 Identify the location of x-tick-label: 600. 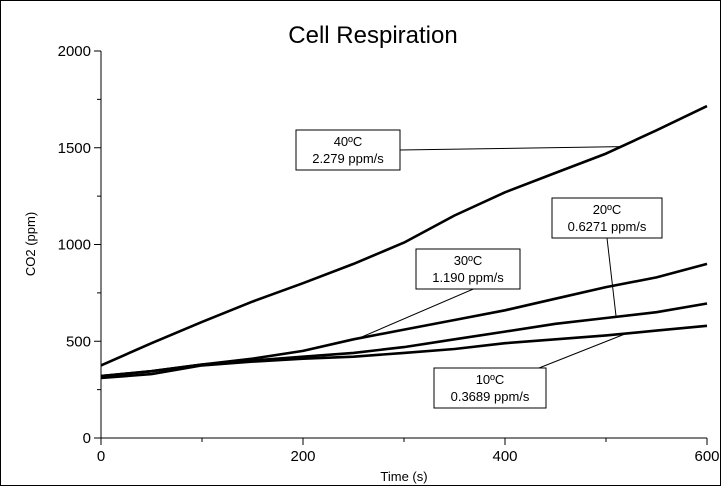
(706, 456).